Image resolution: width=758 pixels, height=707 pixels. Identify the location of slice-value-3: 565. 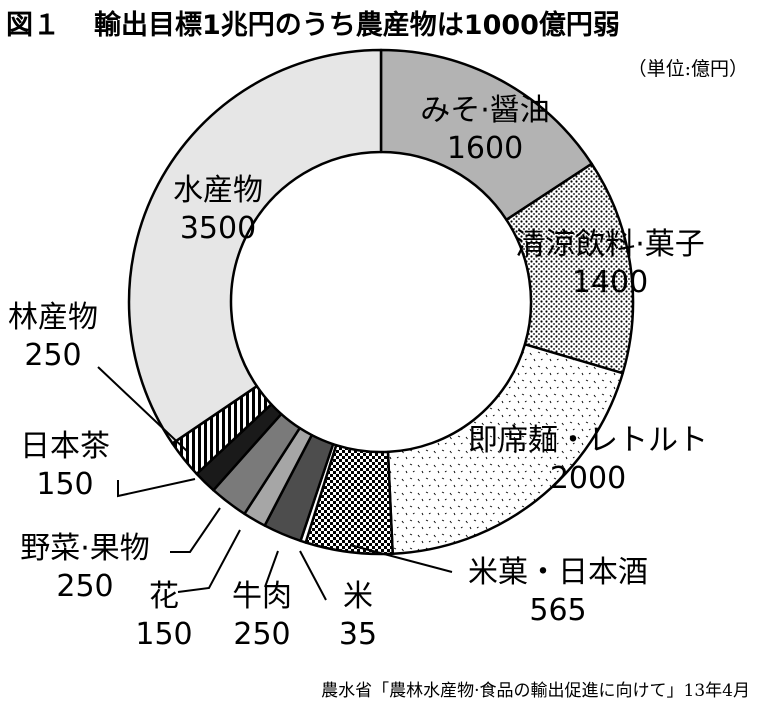
(557, 610).